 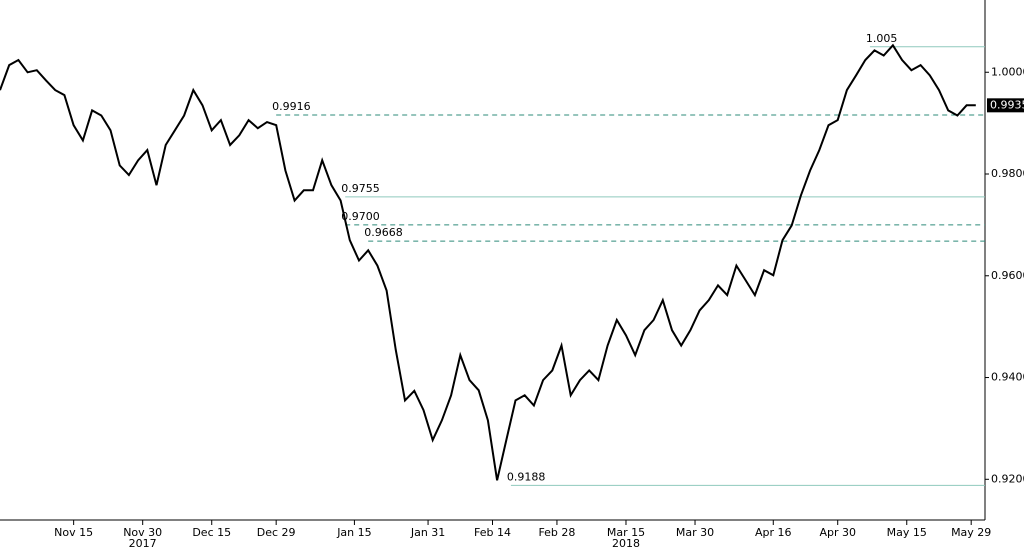 I want to click on x-tick-label: Feb 14, so click(x=492, y=532).